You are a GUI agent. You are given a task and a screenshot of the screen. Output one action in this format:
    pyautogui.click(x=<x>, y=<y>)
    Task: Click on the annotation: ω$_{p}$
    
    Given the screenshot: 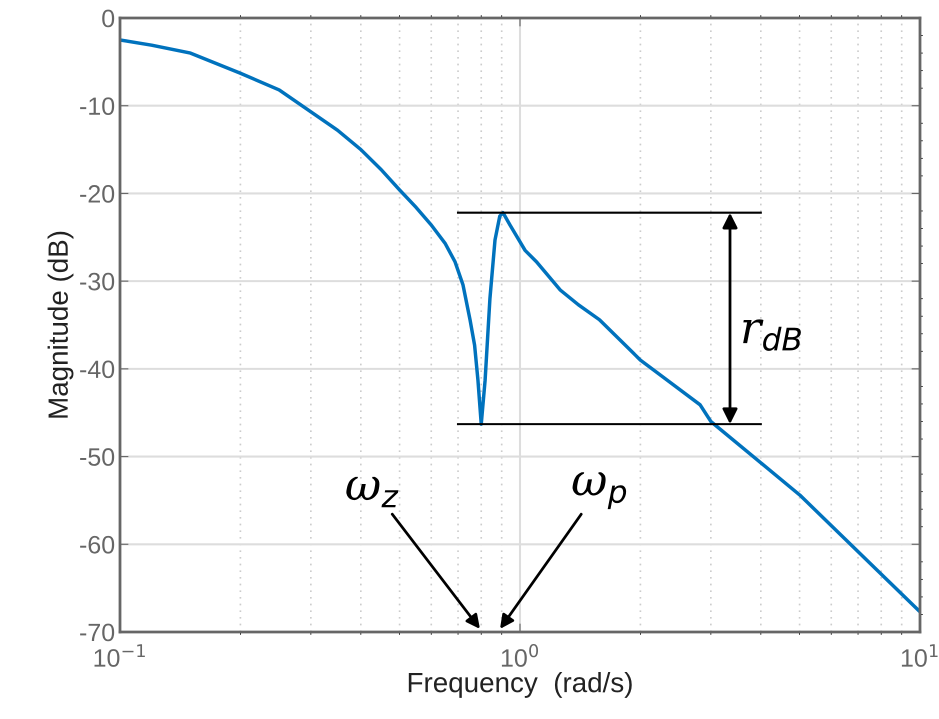 What is the action you would take?
    pyautogui.click(x=599, y=491)
    